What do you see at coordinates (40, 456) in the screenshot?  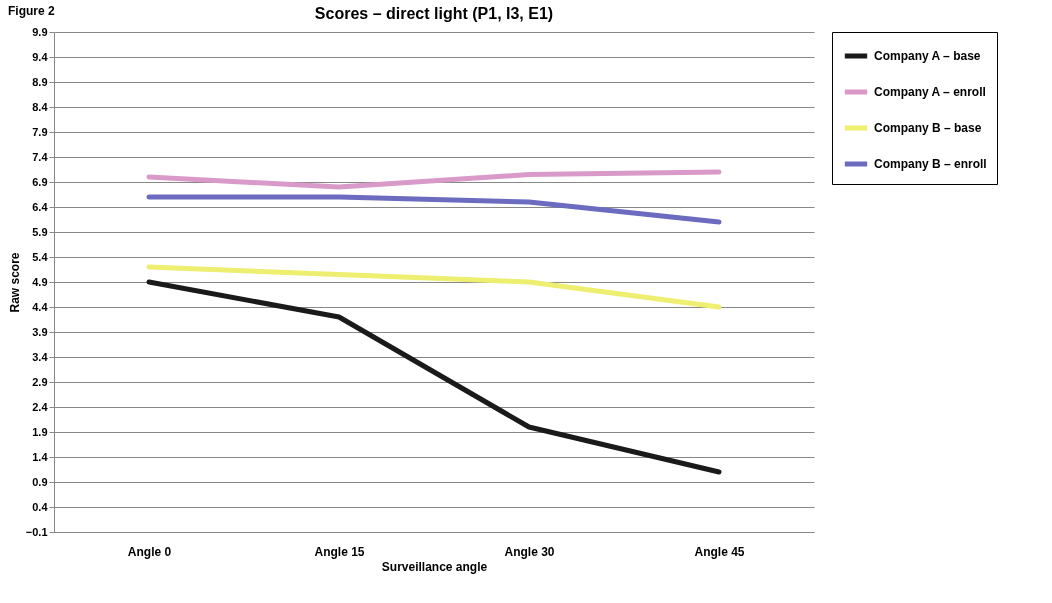 I see `y-tick-label: 1.4` at bounding box center [40, 456].